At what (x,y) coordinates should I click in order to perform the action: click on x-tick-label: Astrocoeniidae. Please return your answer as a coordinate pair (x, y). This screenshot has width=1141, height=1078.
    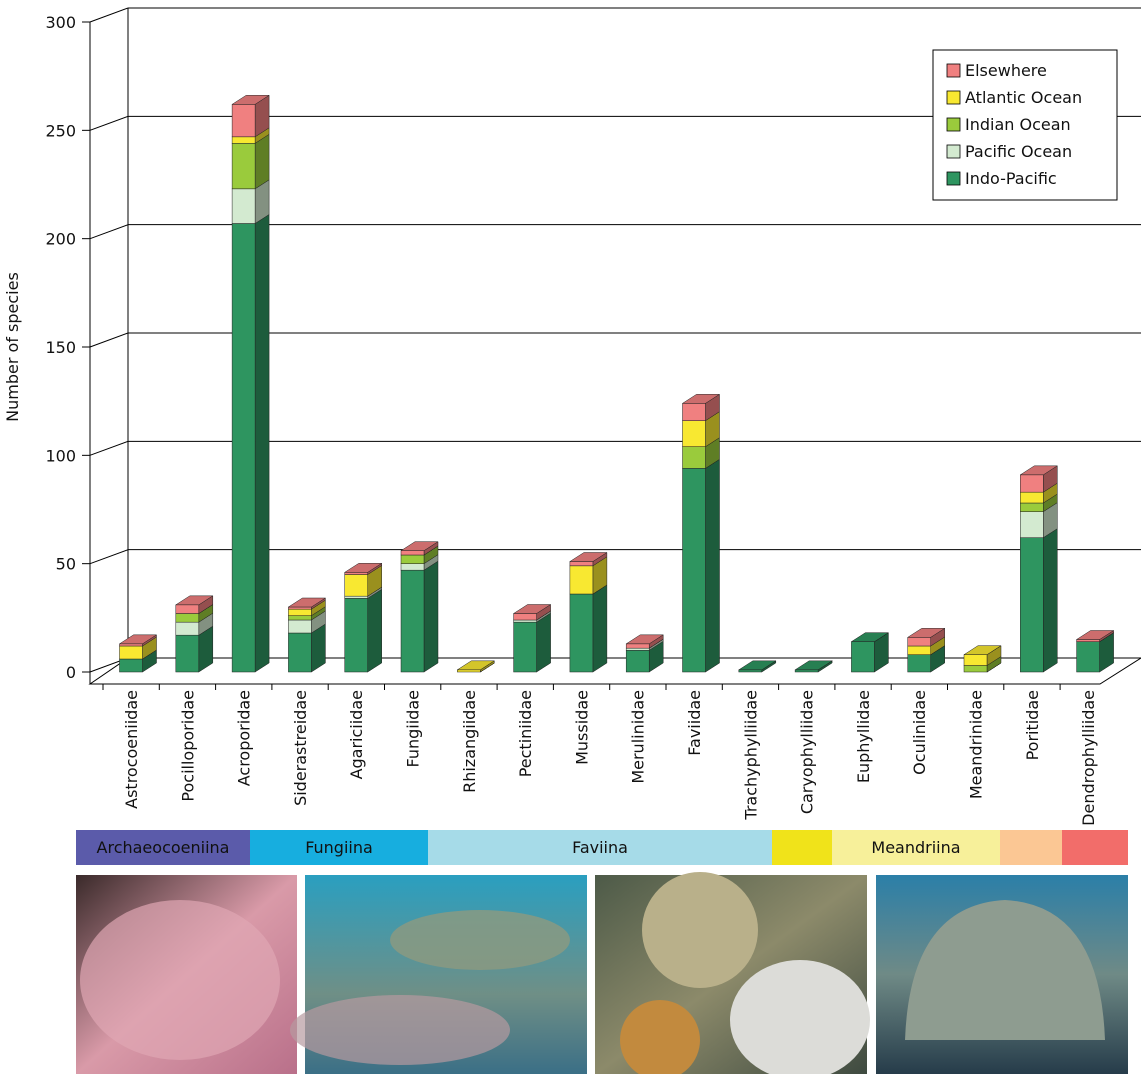
    Looking at the image, I should click on (131, 749).